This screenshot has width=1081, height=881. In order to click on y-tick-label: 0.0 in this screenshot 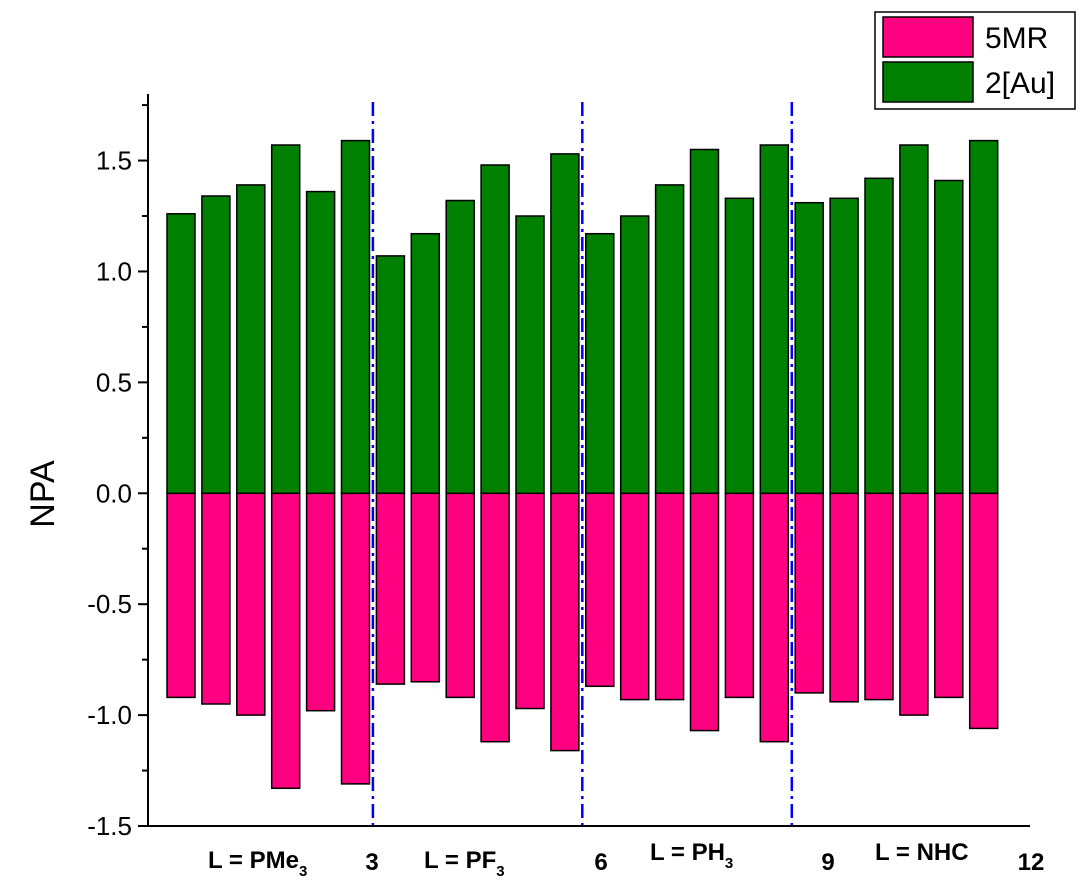, I will do `click(114, 493)`.